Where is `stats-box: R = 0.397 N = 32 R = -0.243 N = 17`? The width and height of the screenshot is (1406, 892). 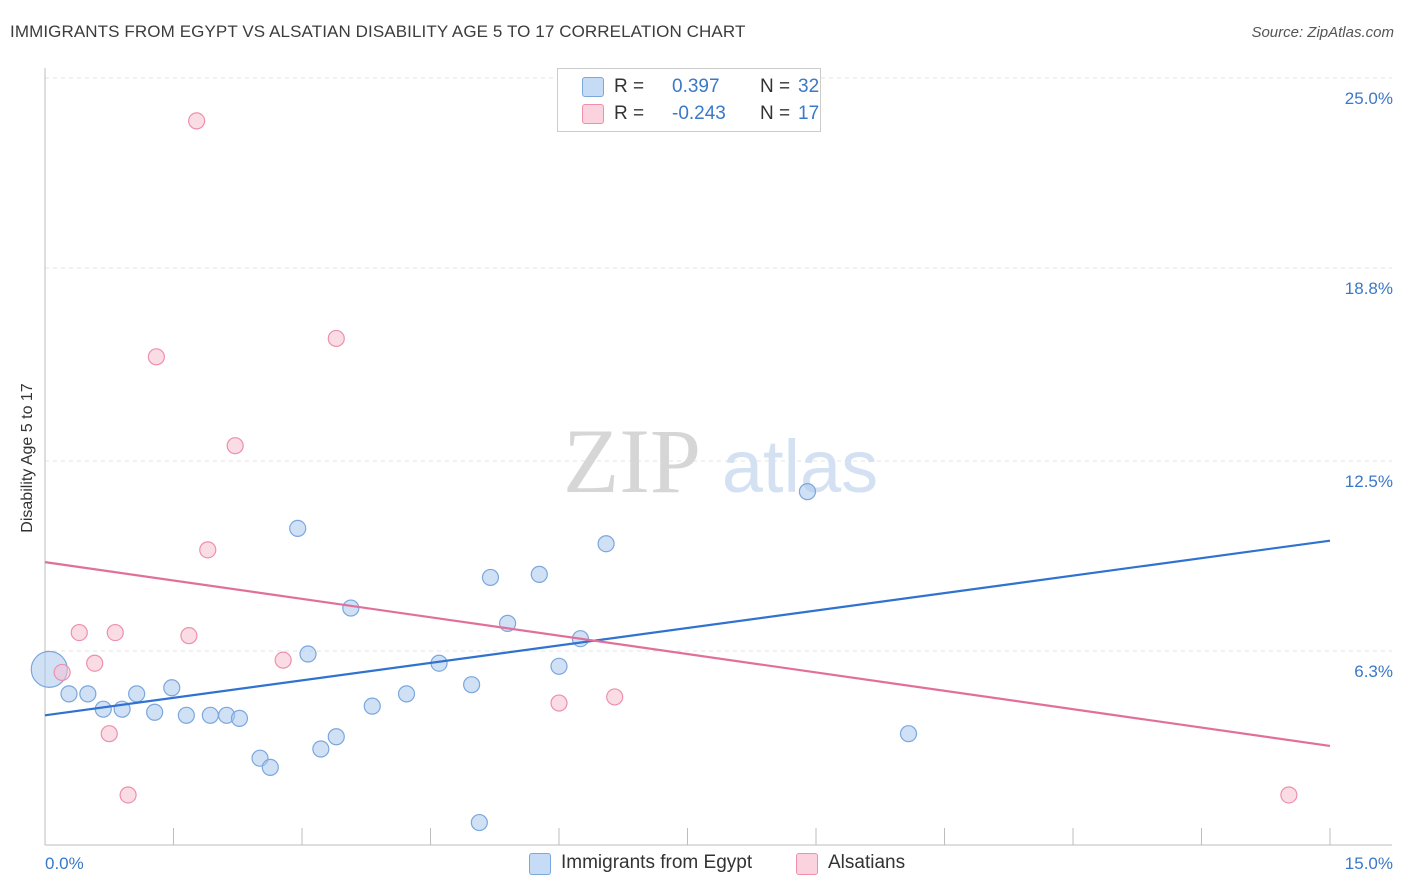 stats-box: R = 0.397 N = 32 R = -0.243 N = 17 is located at coordinates (689, 100).